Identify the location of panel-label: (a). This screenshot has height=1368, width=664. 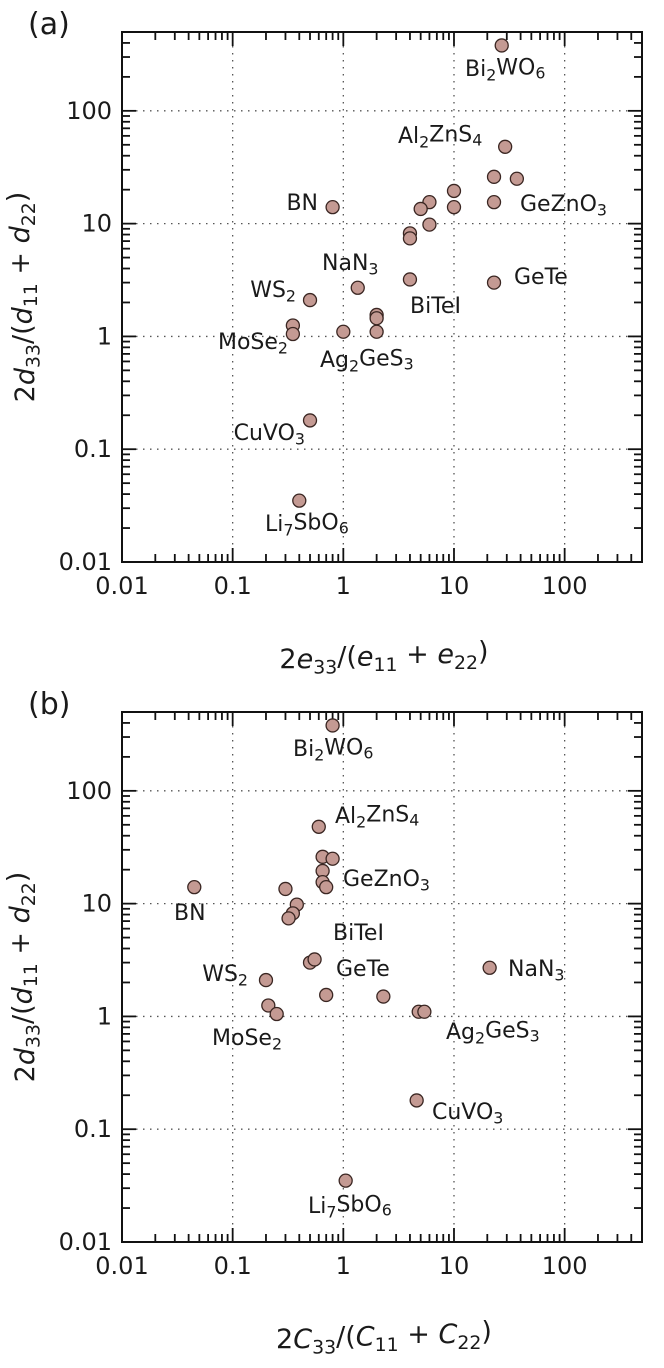
(49, 24).